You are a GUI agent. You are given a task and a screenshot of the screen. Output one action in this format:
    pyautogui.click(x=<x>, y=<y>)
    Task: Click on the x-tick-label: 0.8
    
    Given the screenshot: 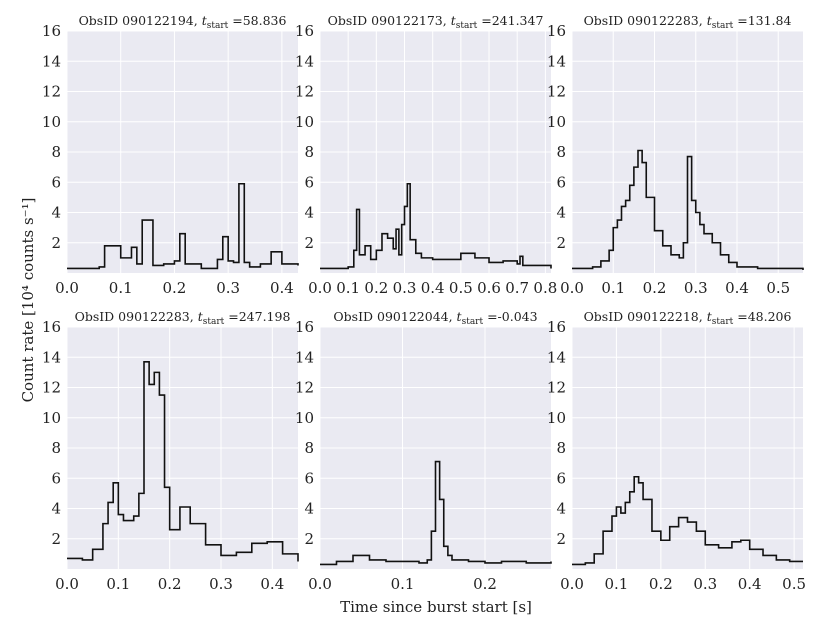 What is the action you would take?
    pyautogui.click(x=545, y=288)
    